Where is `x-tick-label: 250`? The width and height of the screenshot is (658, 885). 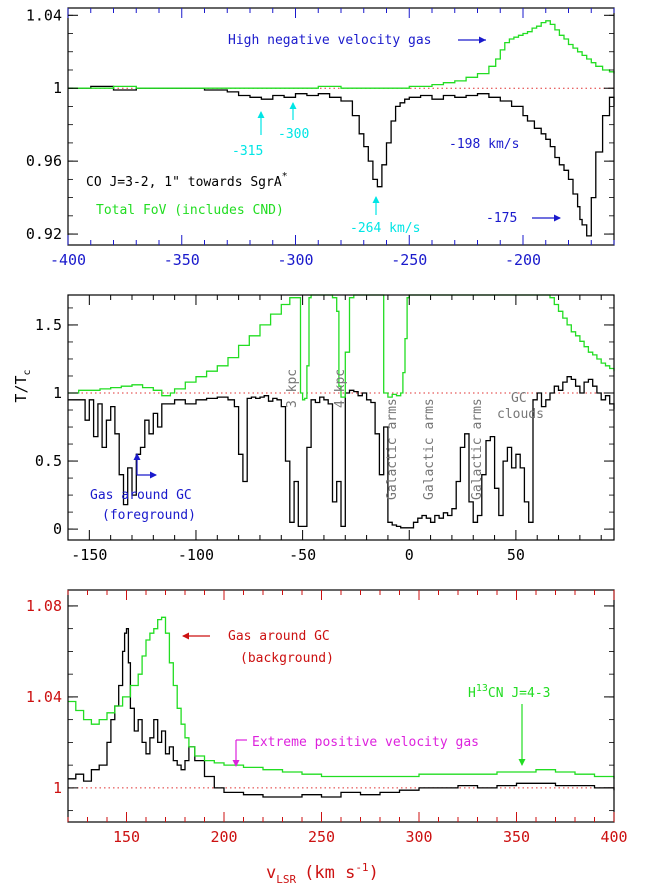 x-tick-label: 250 is located at coordinates (321, 837).